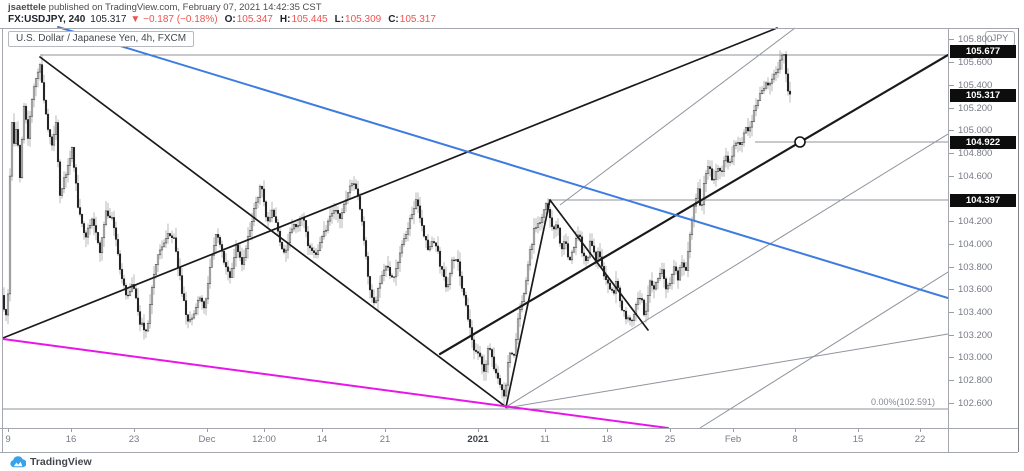 Image resolution: width=1024 pixels, height=471 pixels. What do you see at coordinates (417, 19) in the screenshot?
I see `close-value: 105.317` at bounding box center [417, 19].